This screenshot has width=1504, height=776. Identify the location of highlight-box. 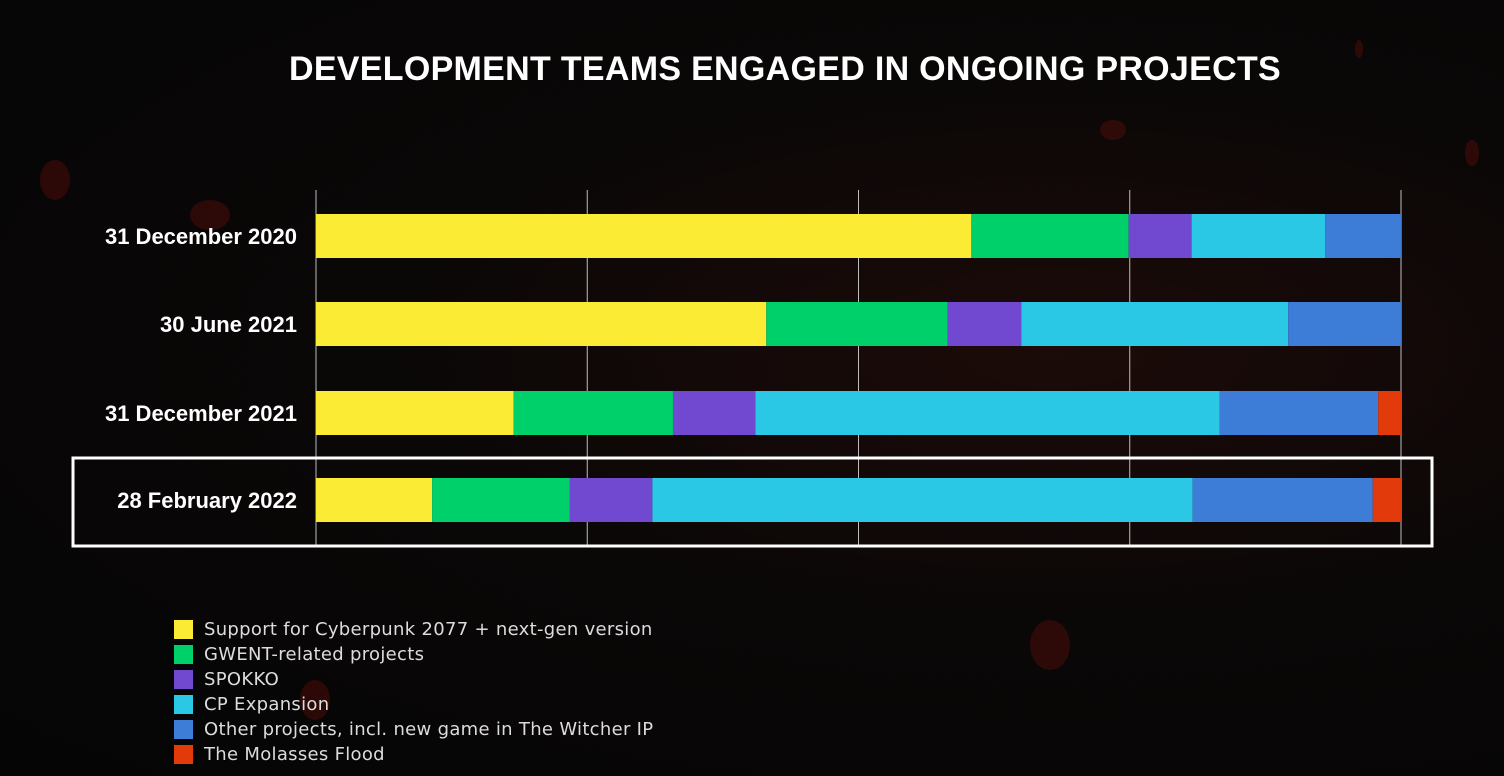
(752, 502).